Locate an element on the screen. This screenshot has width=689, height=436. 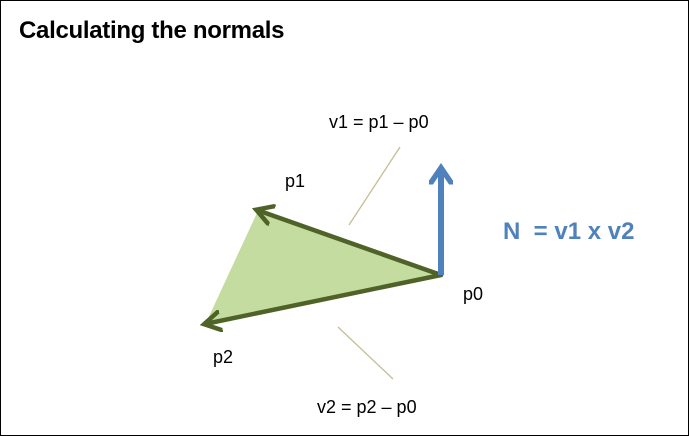
vector-v2 is located at coordinates (324, 298).